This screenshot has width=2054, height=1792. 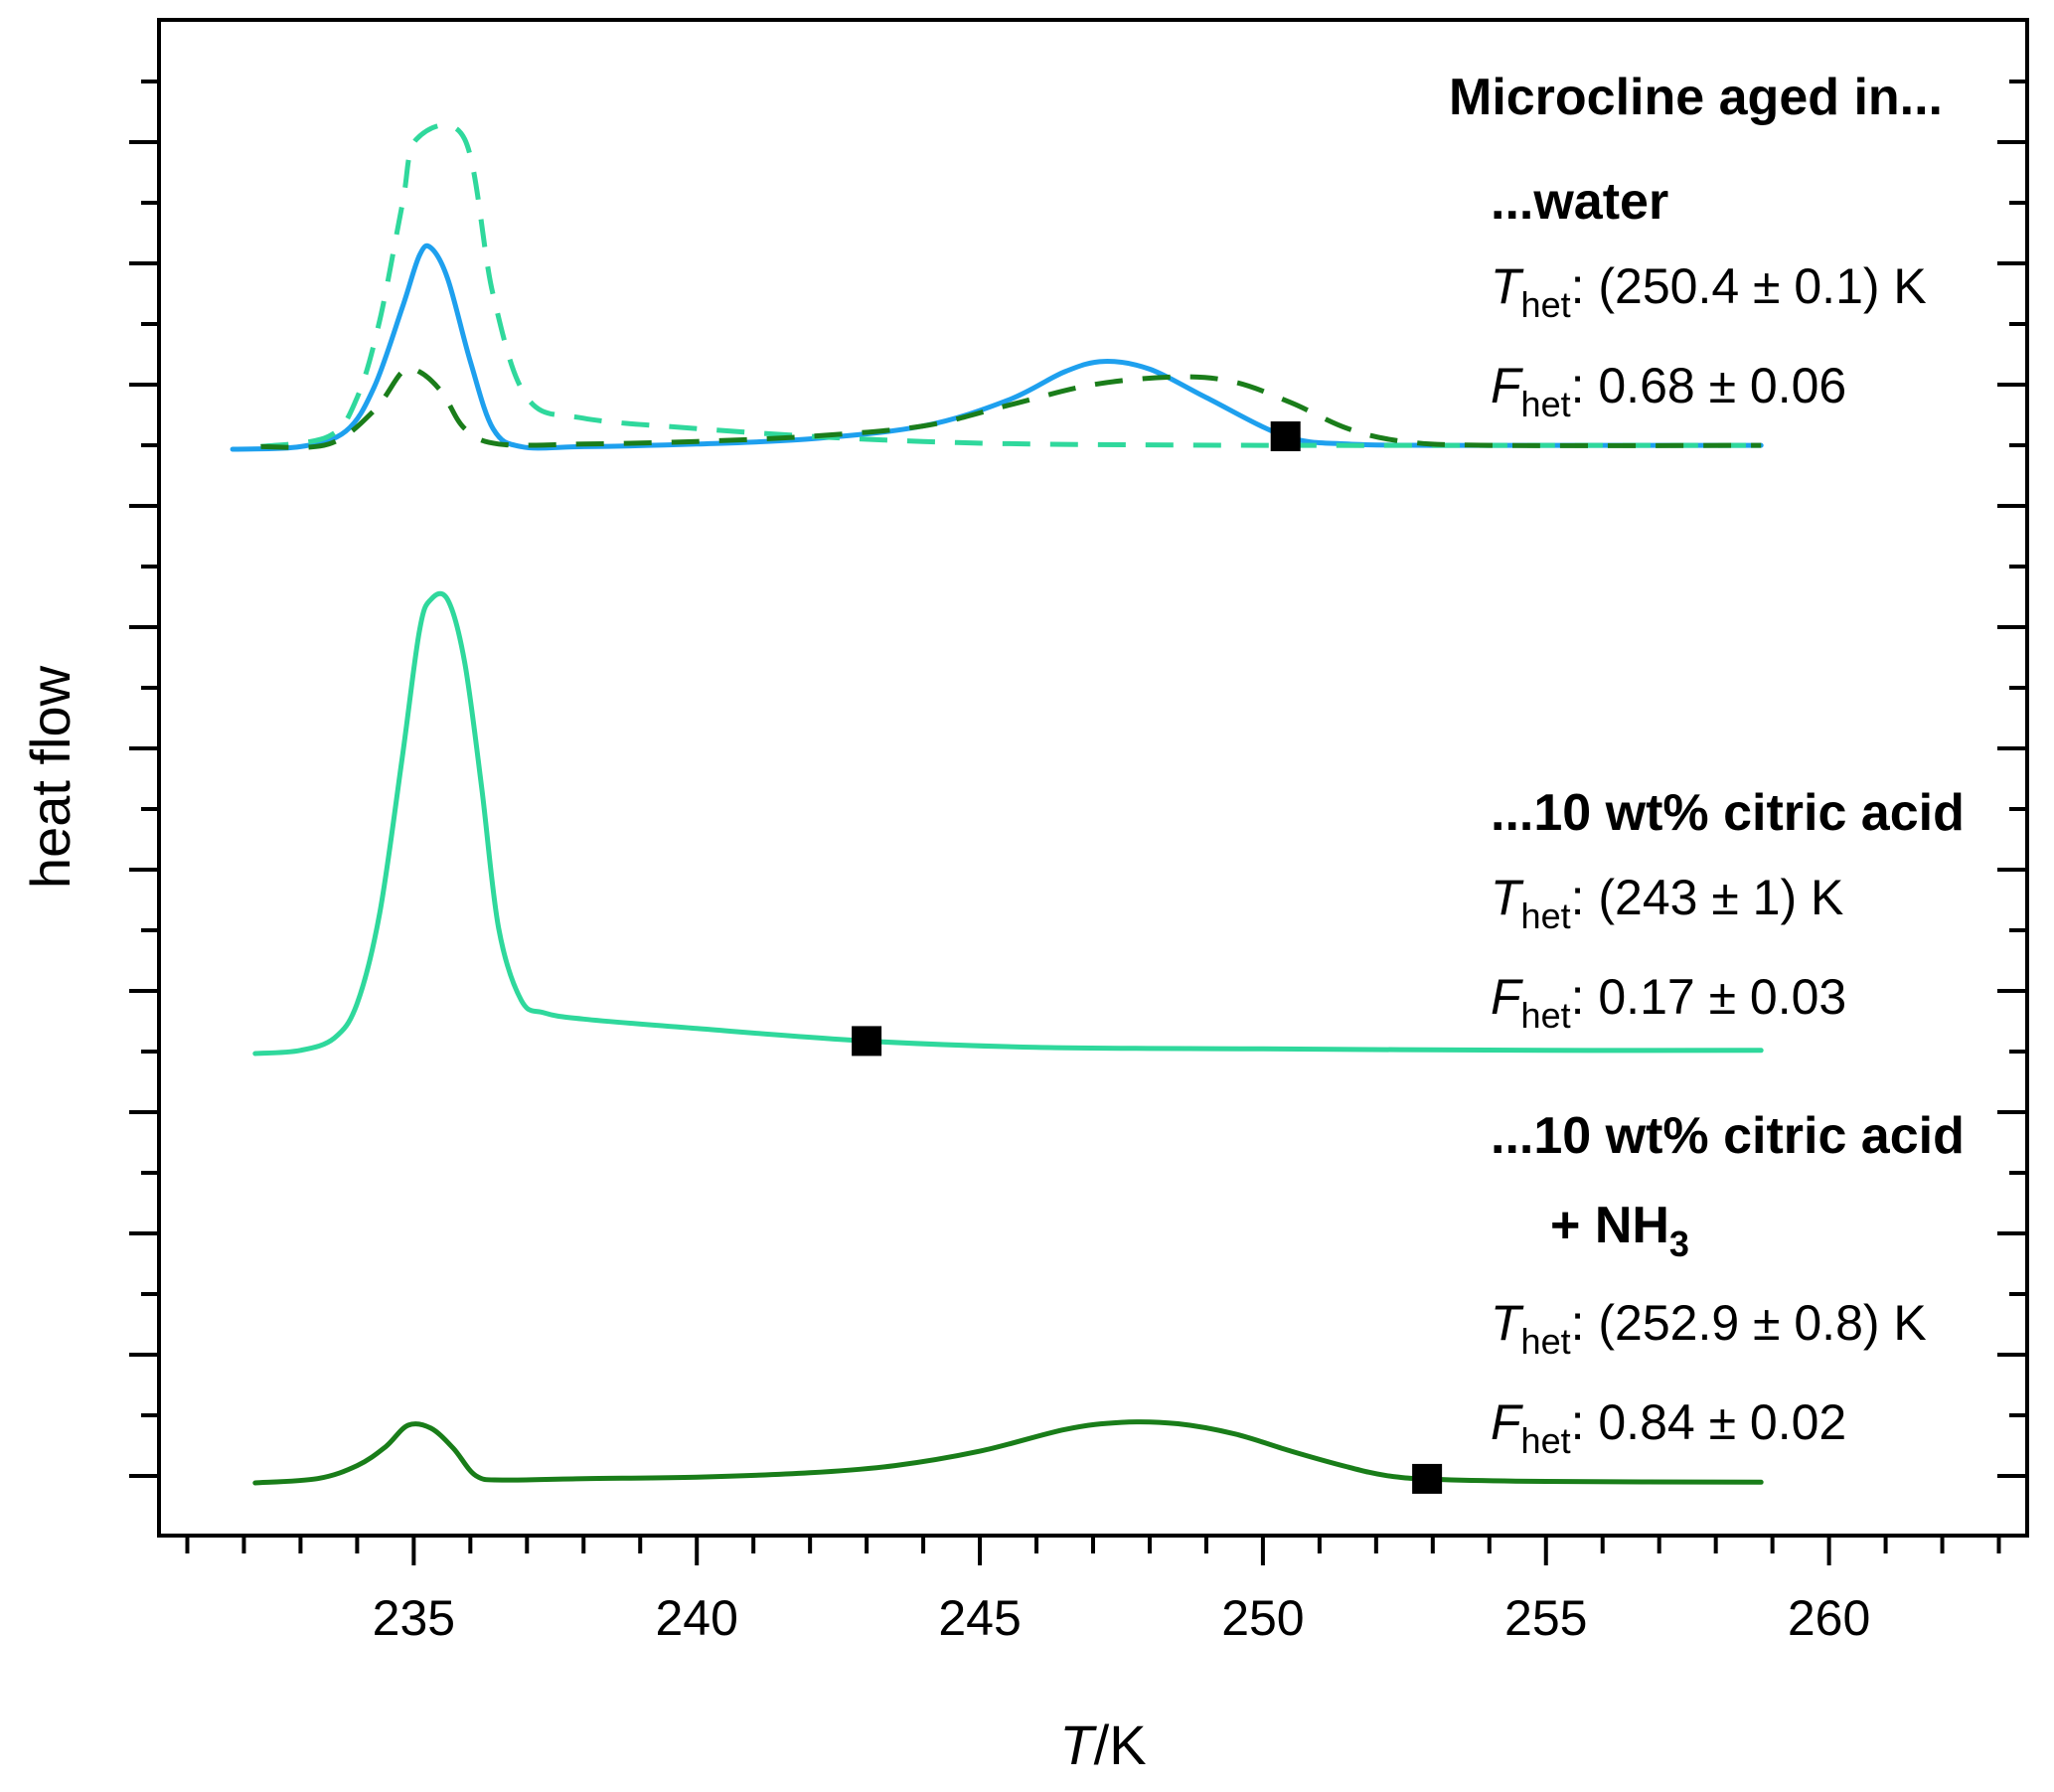 What do you see at coordinates (144, 779) in the screenshot?
I see `y-axis-ticks-left` at bounding box center [144, 779].